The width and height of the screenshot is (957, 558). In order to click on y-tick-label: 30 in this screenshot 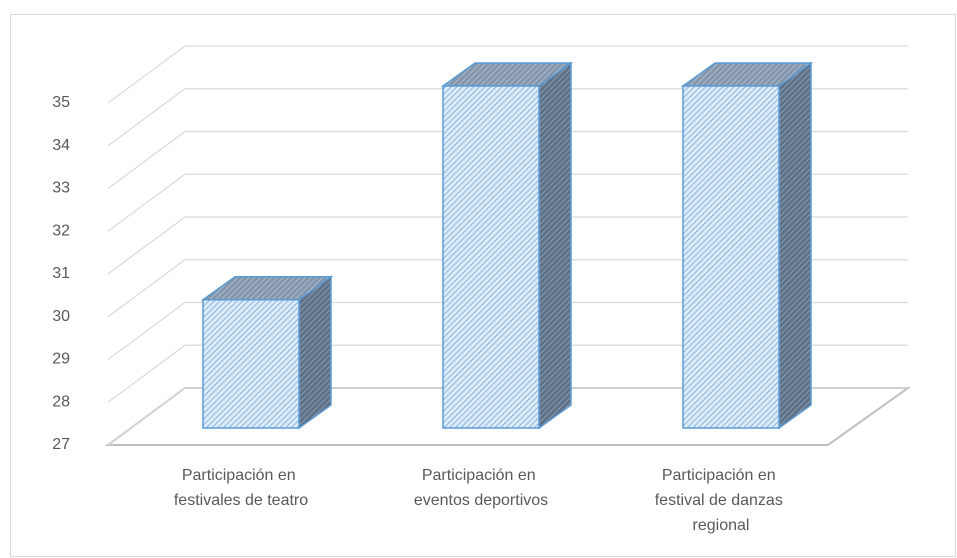, I will do `click(61, 316)`.